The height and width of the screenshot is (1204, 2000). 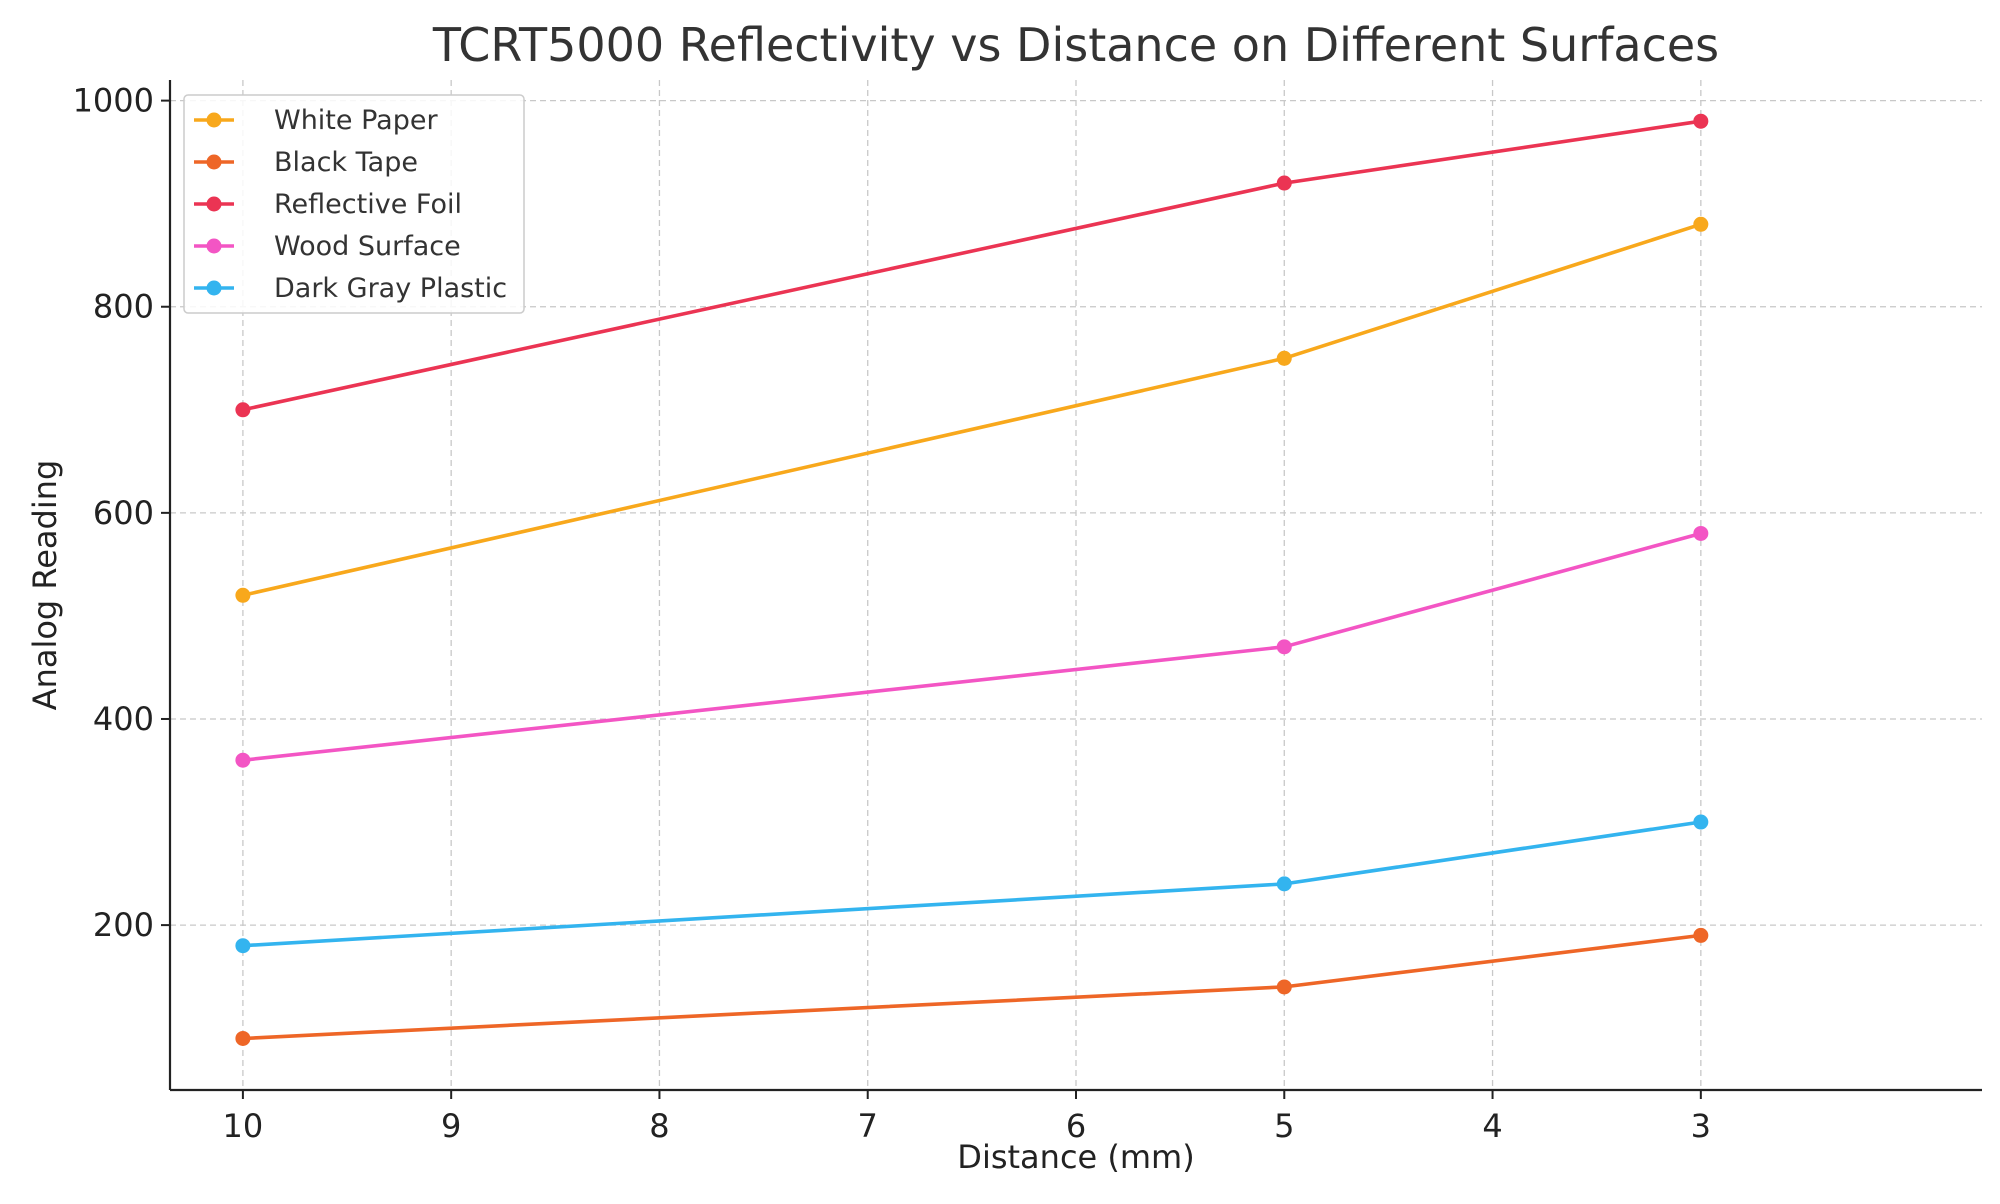 I want to click on x-tick-label: 3, so click(x=1701, y=1126).